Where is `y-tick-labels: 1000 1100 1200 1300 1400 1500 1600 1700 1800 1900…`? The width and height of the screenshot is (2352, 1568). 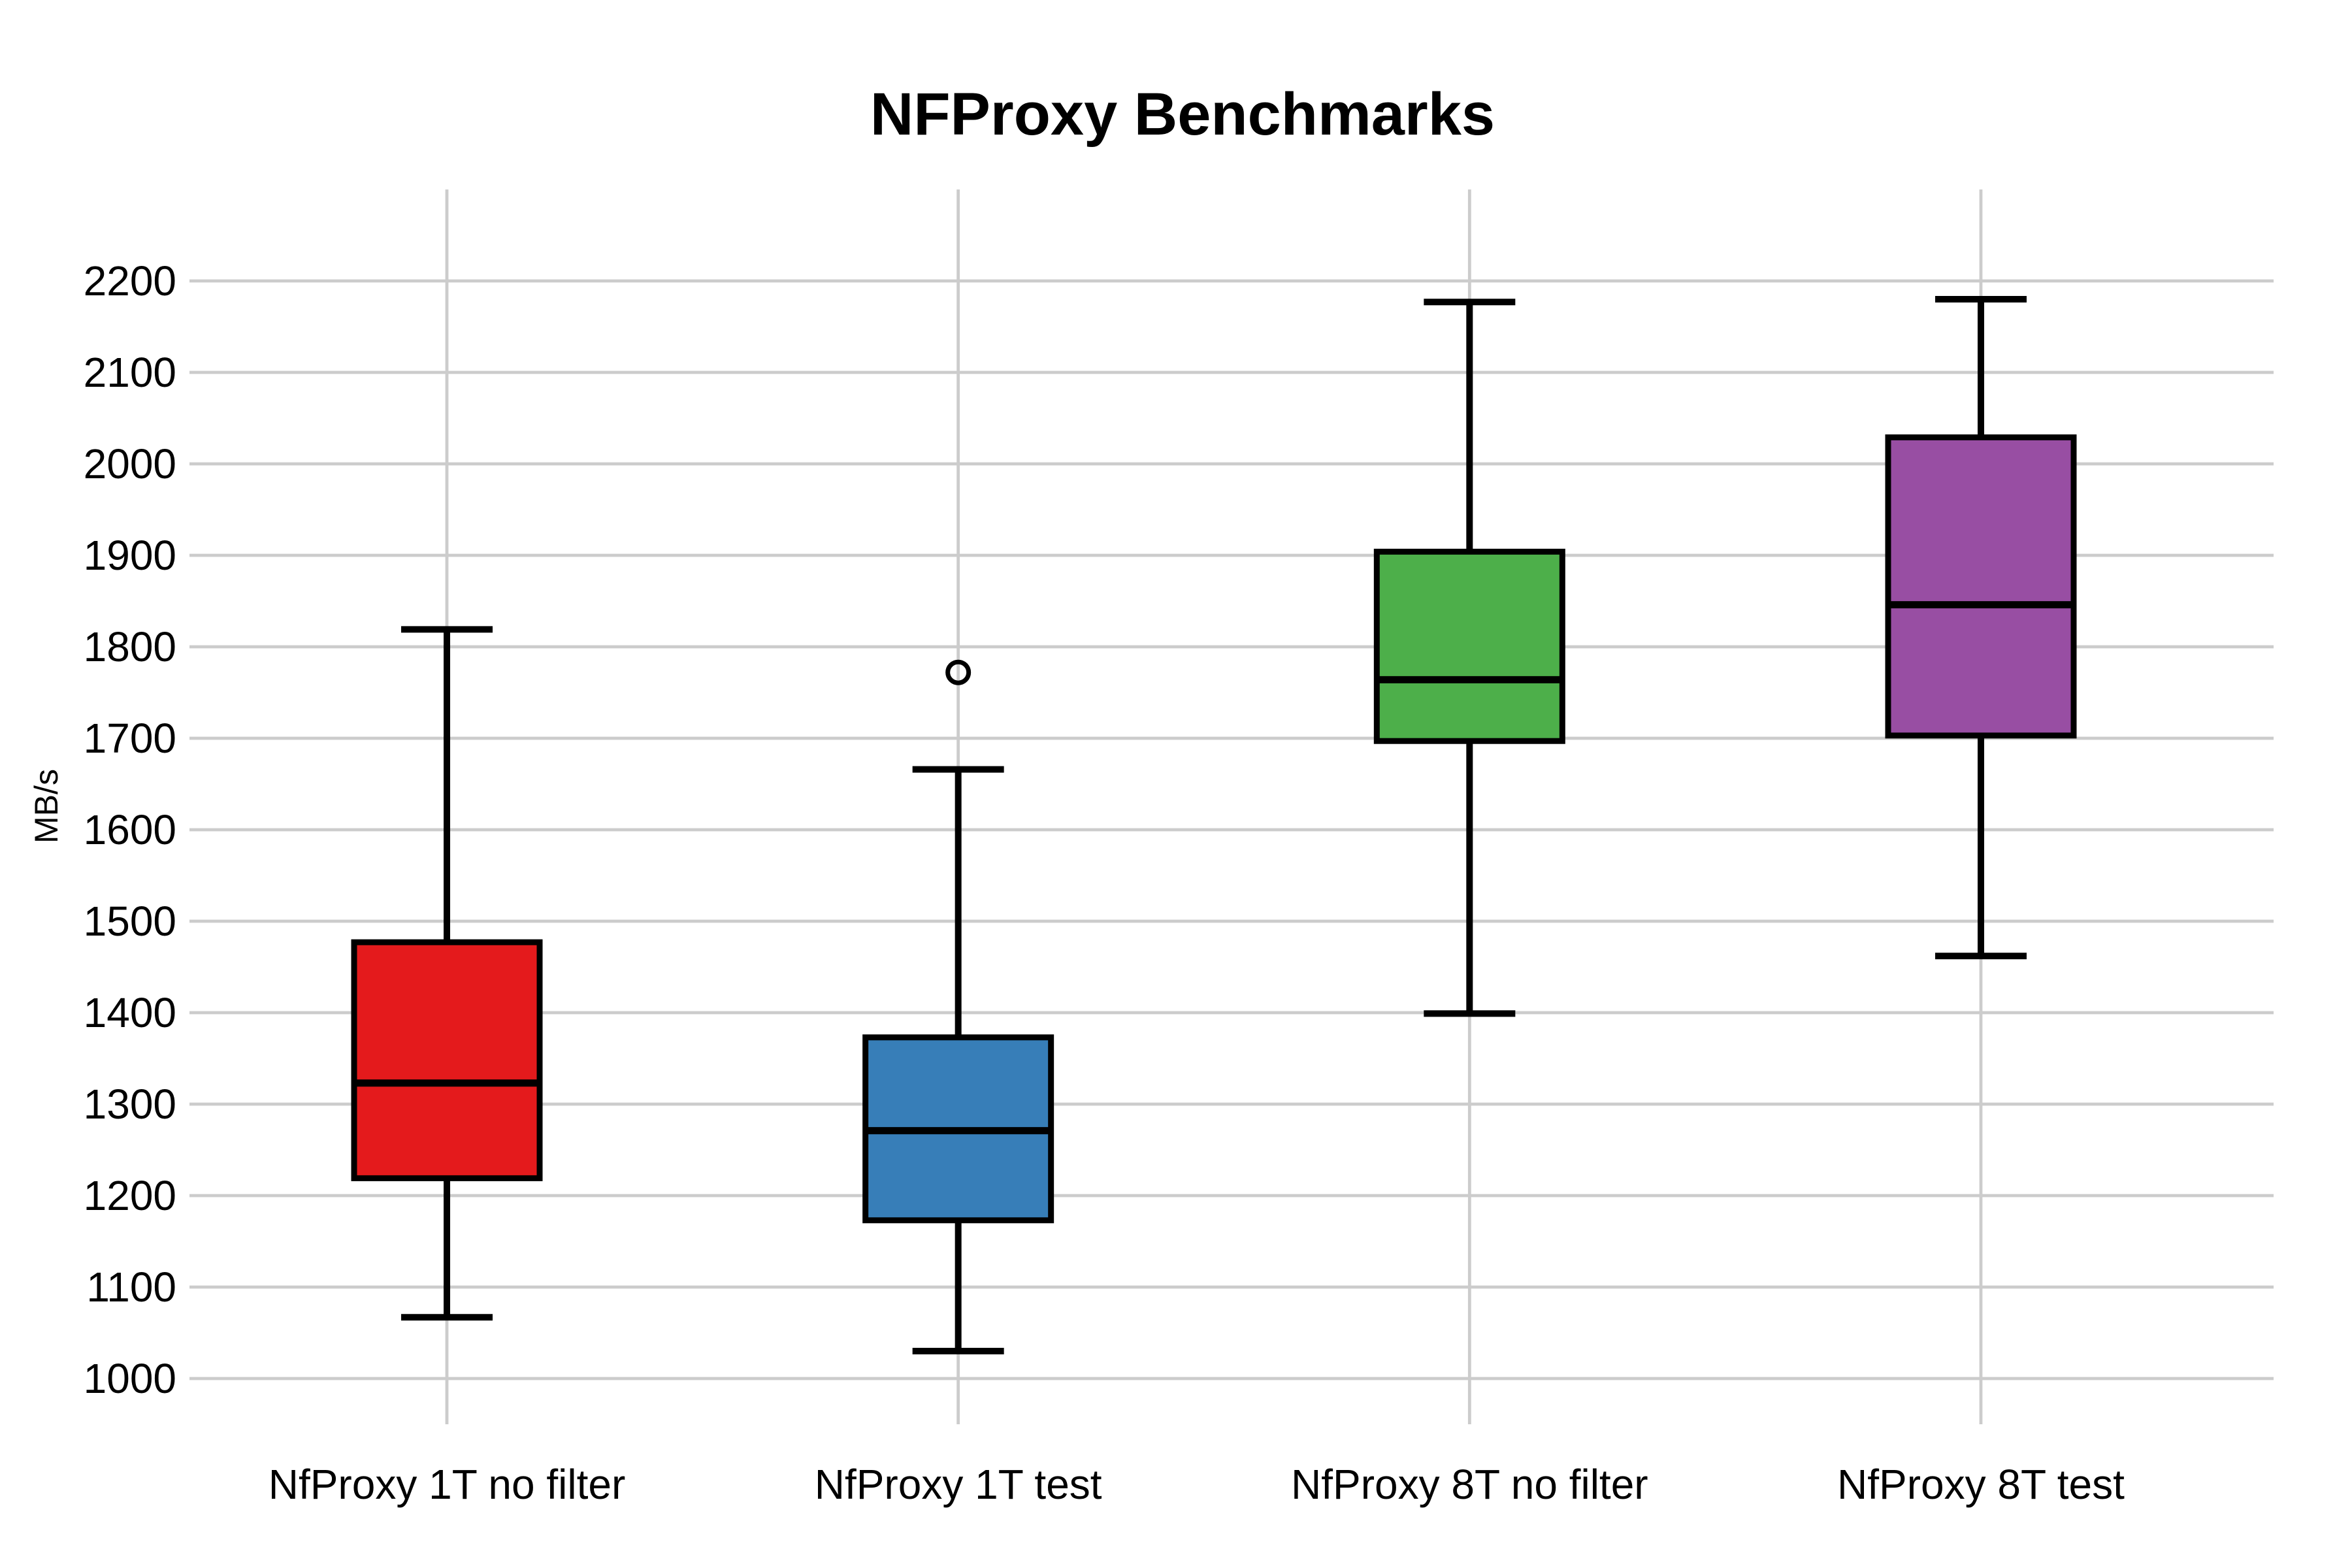 y-tick-labels: 1000 1100 1200 1300 1400 1500 1600 1700 1800 1900… is located at coordinates (130, 829).